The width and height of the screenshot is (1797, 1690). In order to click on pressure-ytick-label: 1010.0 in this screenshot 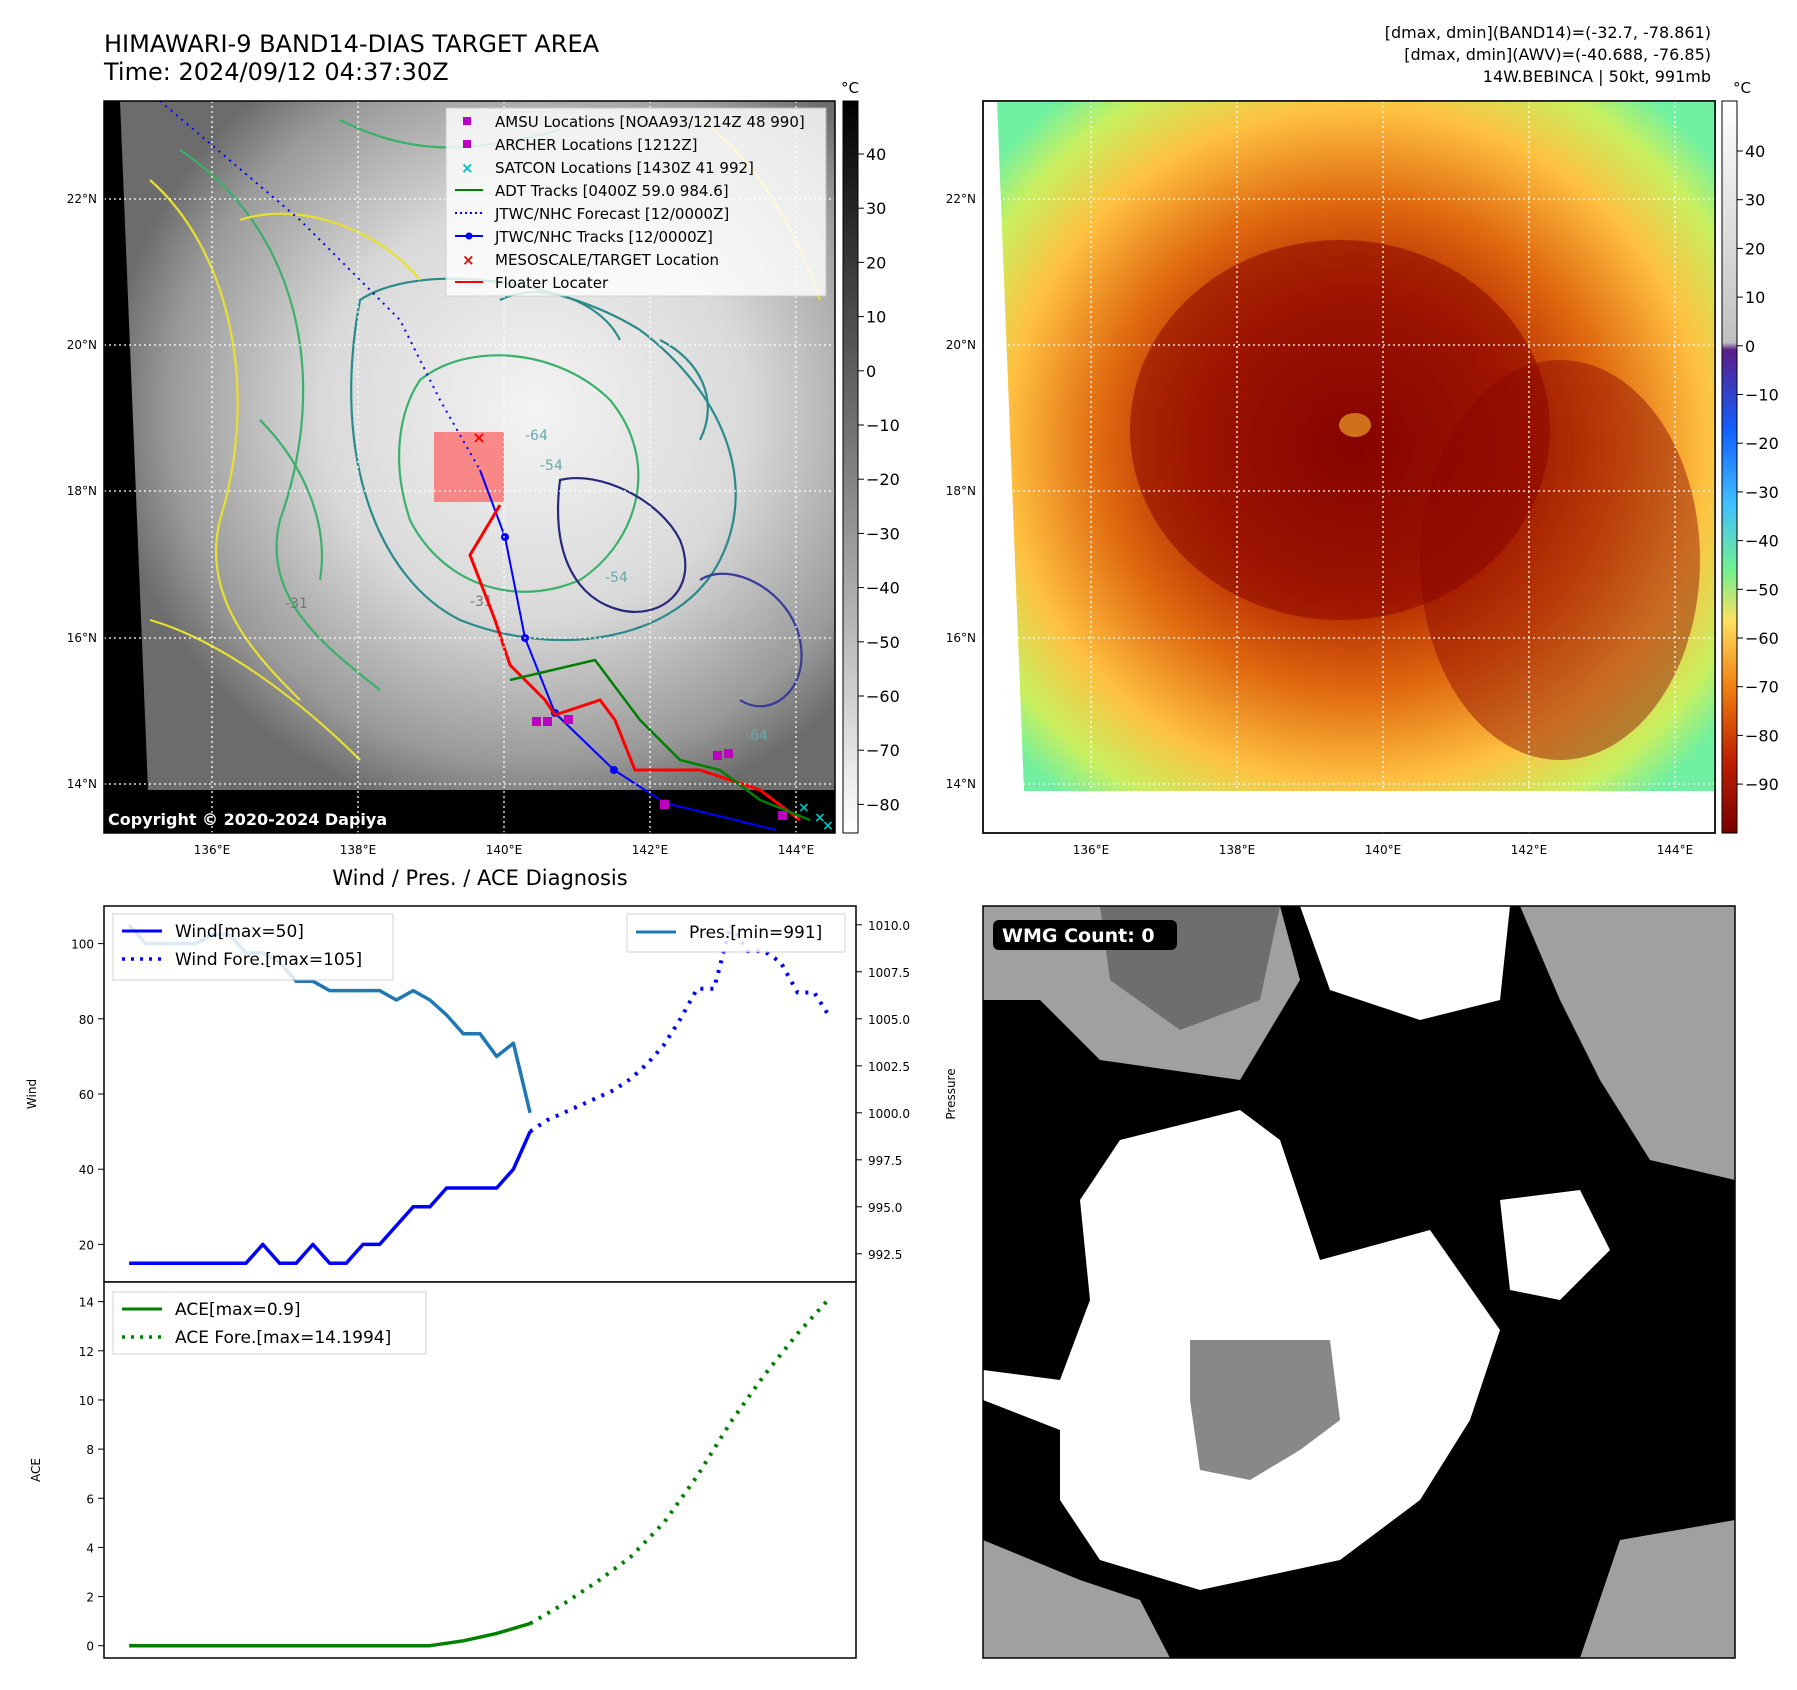, I will do `click(889, 926)`.